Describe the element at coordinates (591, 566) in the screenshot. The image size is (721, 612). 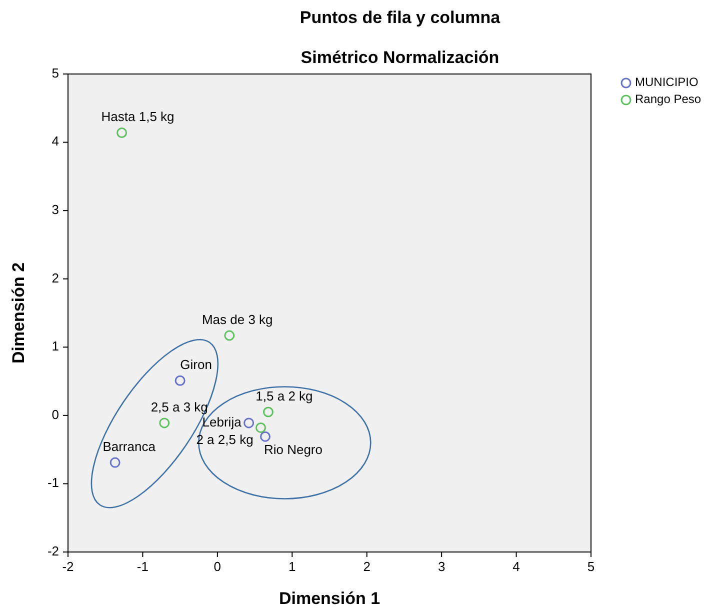
I see `x-tick-label: 5` at that location.